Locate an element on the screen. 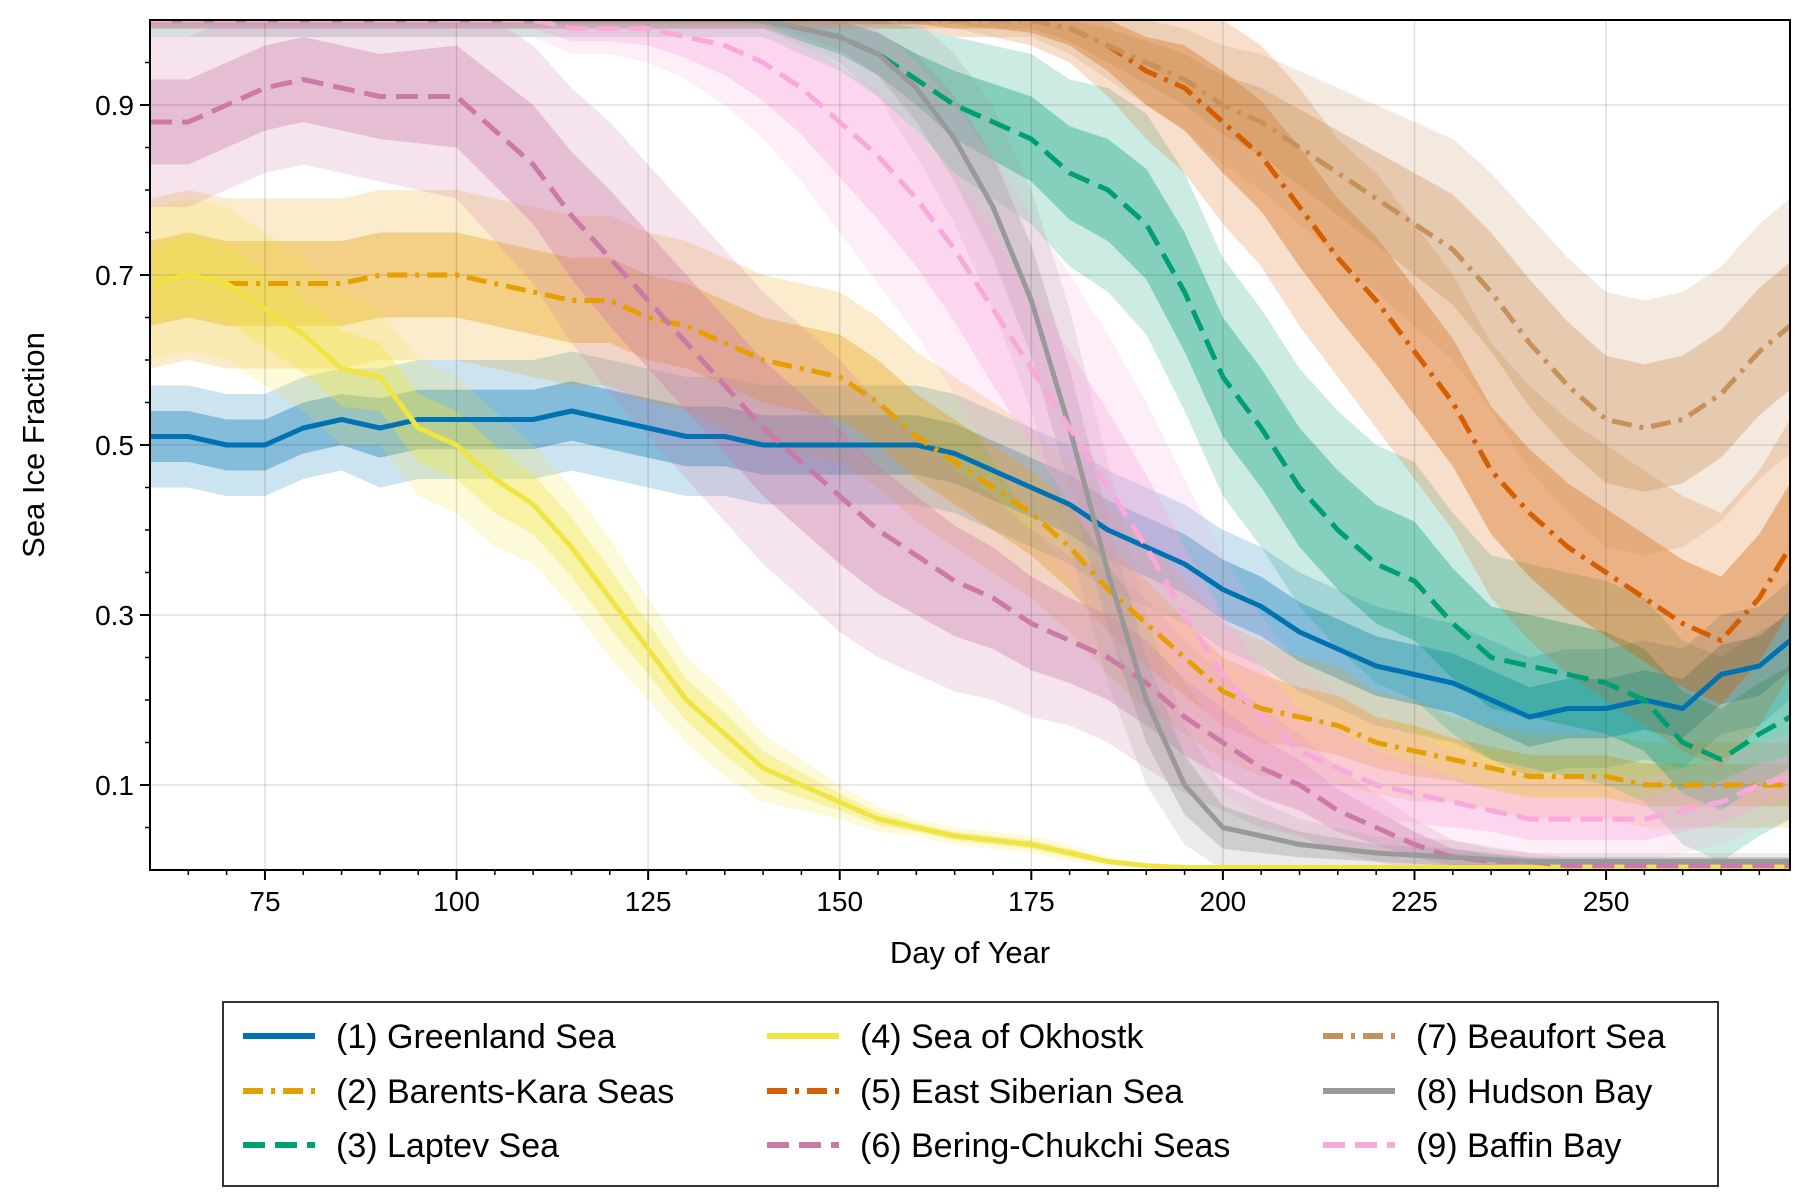  legend-label: (1) Greenland Sea is located at coordinates (476, 1037).